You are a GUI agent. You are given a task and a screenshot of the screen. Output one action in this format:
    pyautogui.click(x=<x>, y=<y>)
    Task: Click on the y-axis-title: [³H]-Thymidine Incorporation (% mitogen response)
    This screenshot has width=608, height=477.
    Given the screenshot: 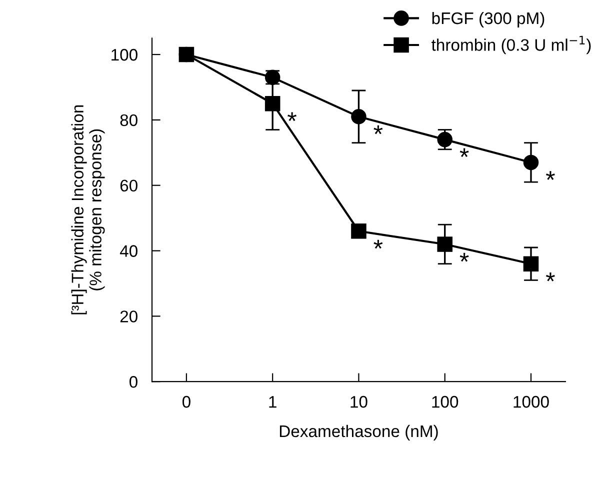 What is the action you would take?
    pyautogui.click(x=88, y=209)
    